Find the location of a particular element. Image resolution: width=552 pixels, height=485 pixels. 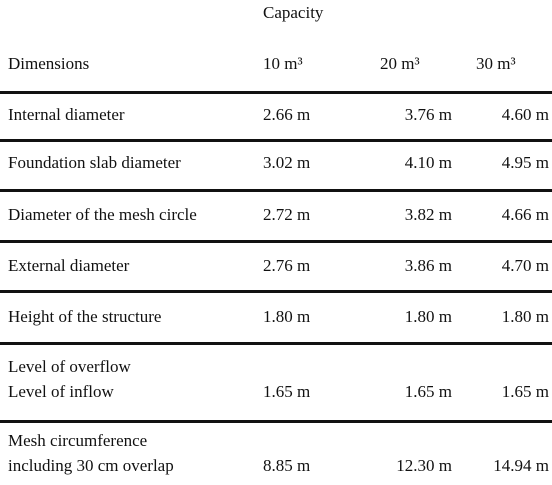

cell-value: 8.85 m is located at coordinates (287, 465).